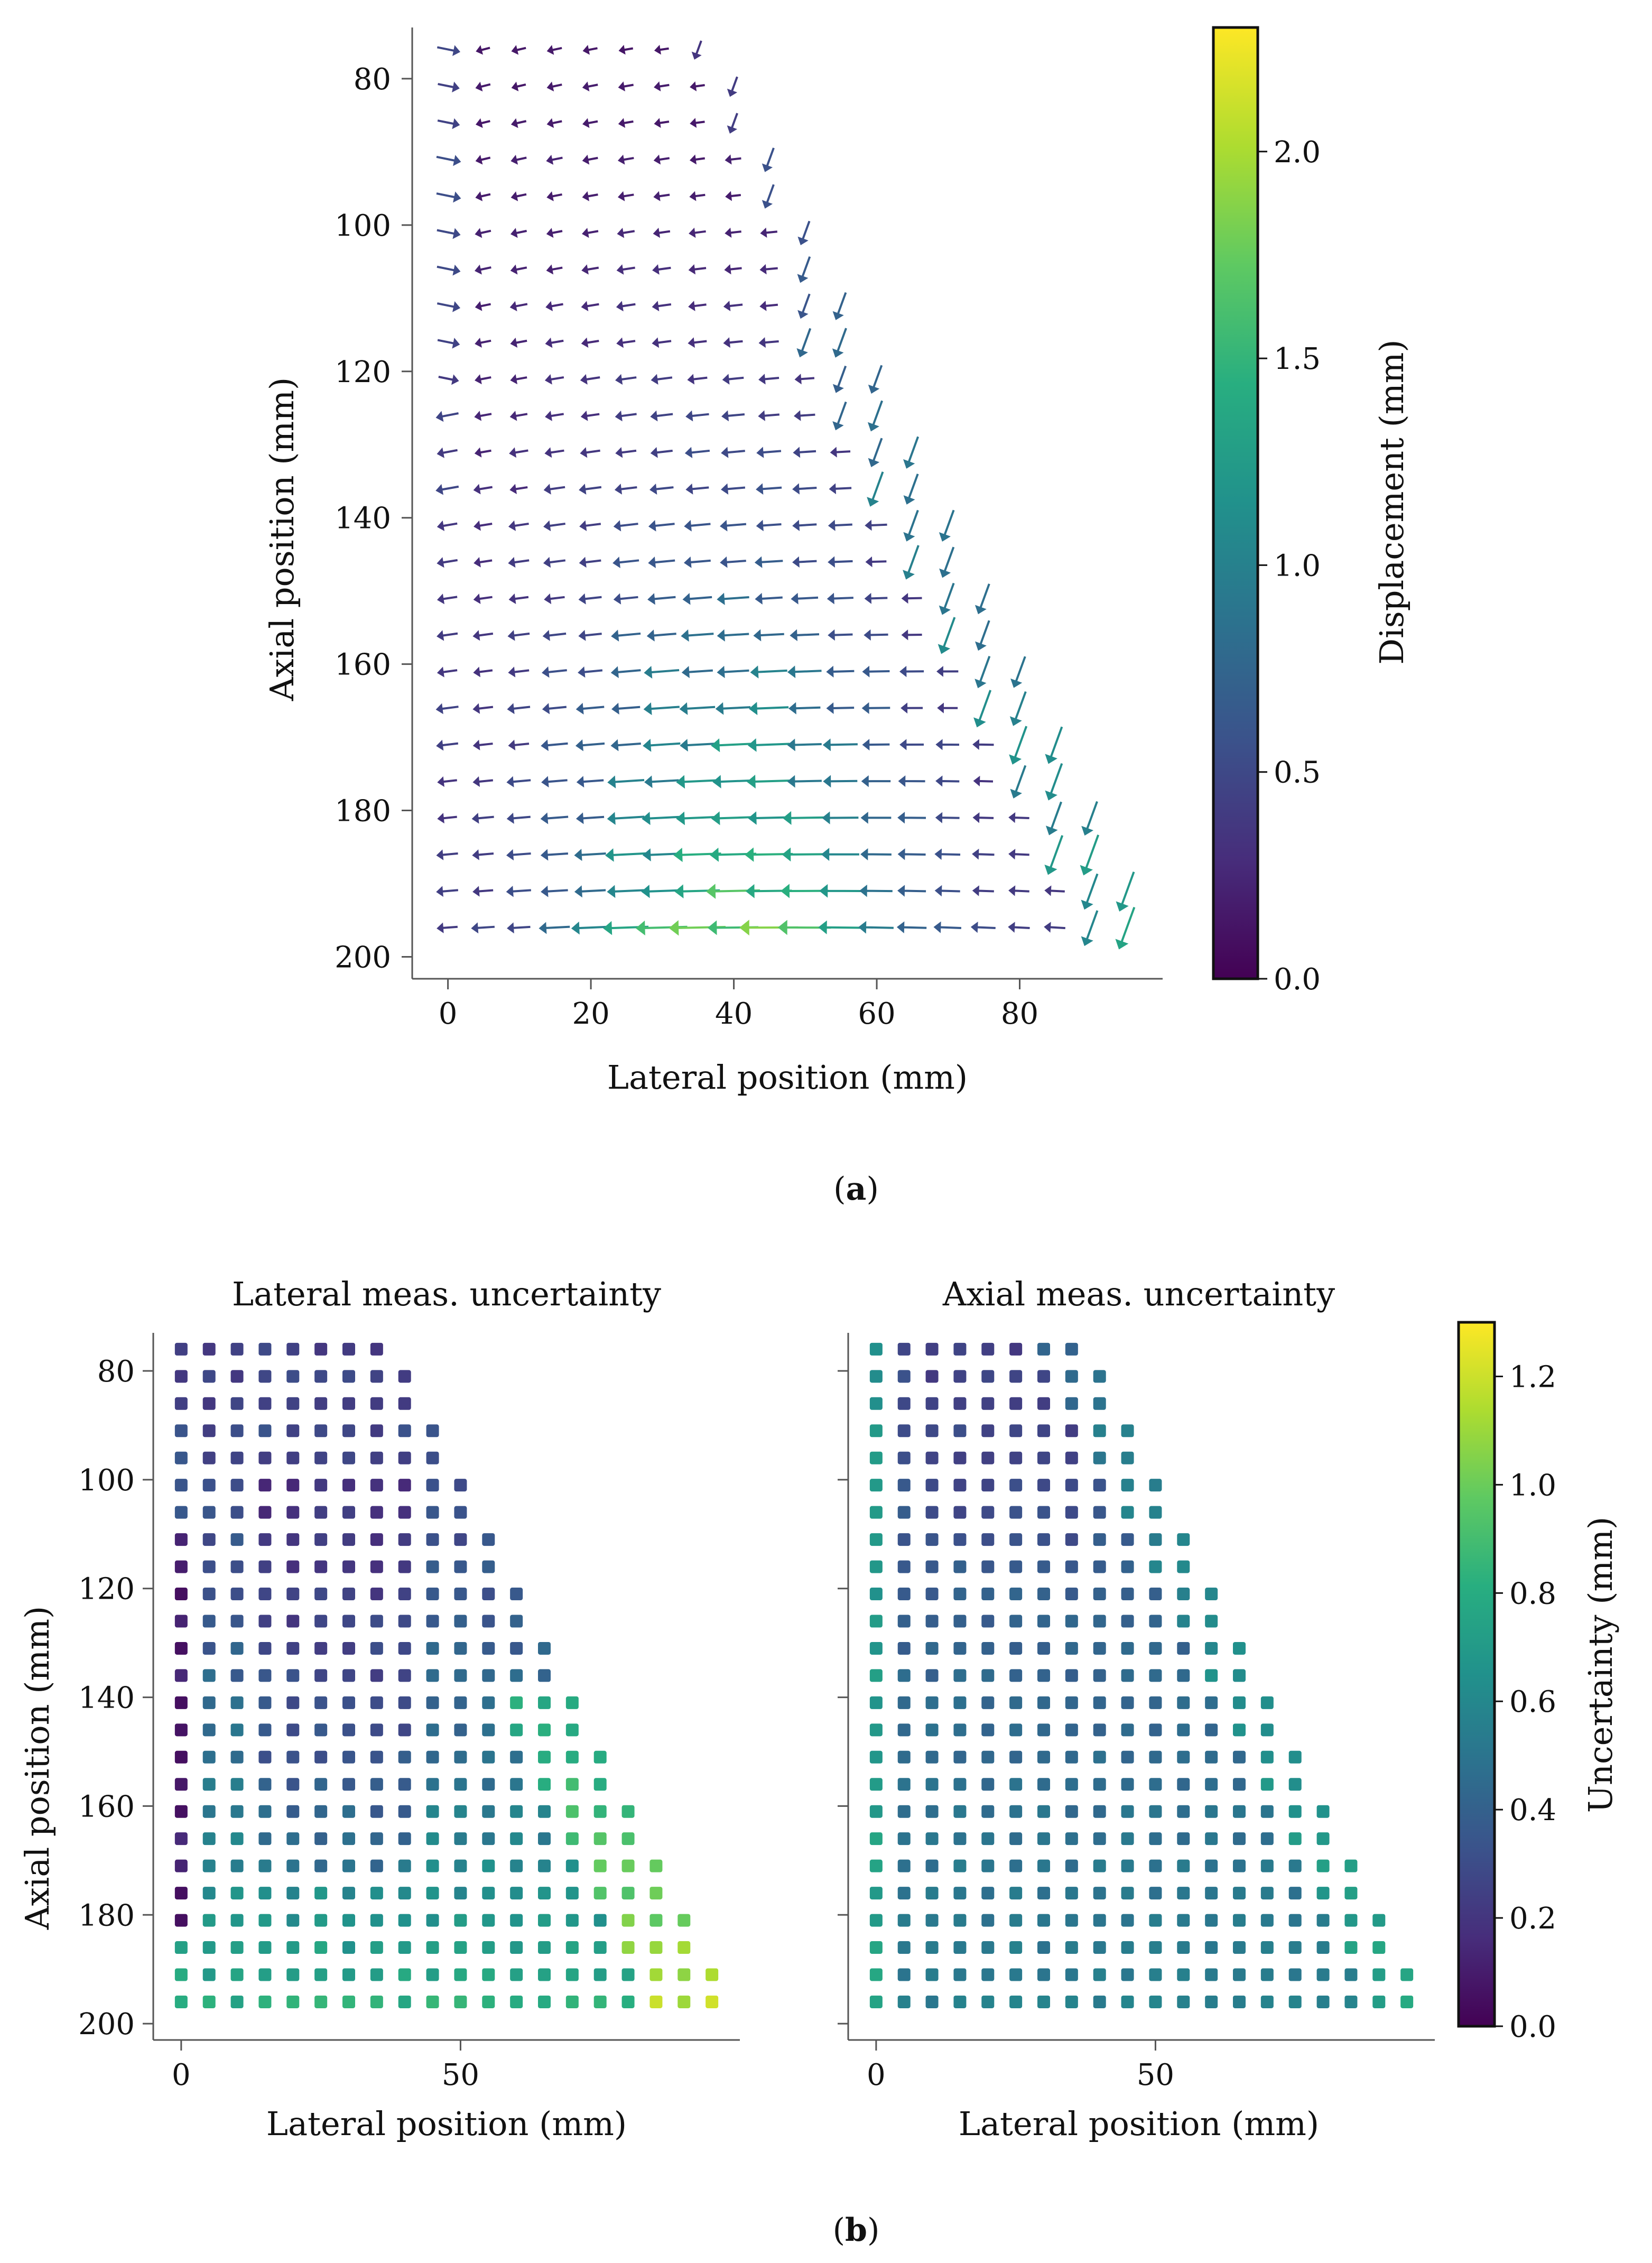 The image size is (1652, 2263). Describe the element at coordinates (734, 1014) in the screenshot. I see `x-tick-label: 40` at that location.